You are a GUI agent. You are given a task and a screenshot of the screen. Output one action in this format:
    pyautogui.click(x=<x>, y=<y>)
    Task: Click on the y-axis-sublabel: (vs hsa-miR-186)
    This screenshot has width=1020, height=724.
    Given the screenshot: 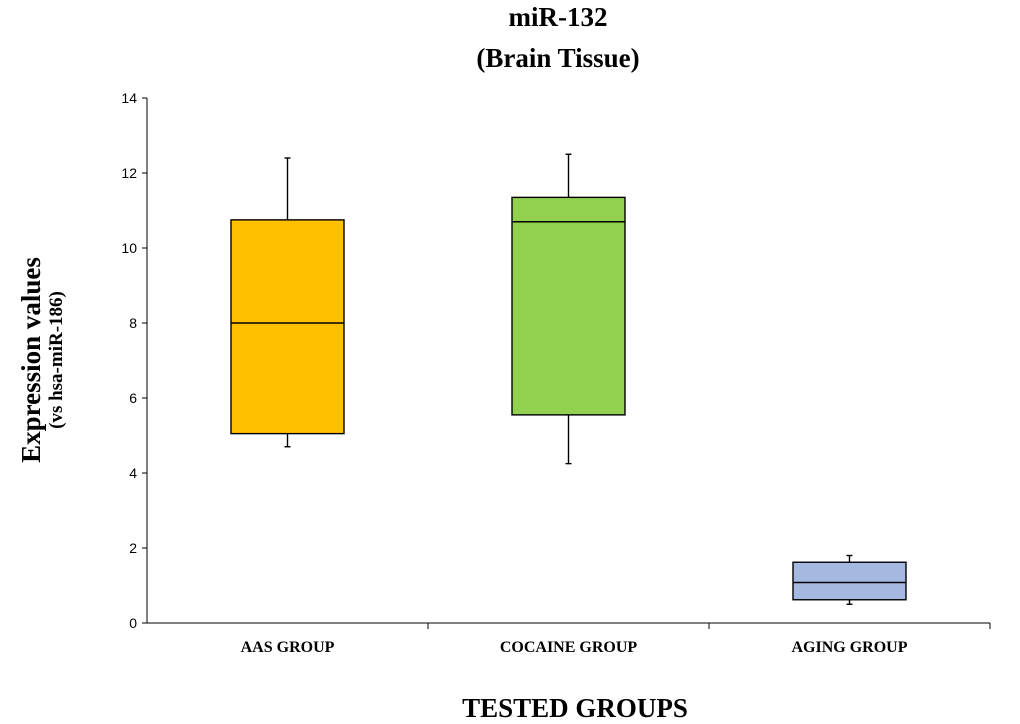 What is the action you would take?
    pyautogui.click(x=56, y=360)
    